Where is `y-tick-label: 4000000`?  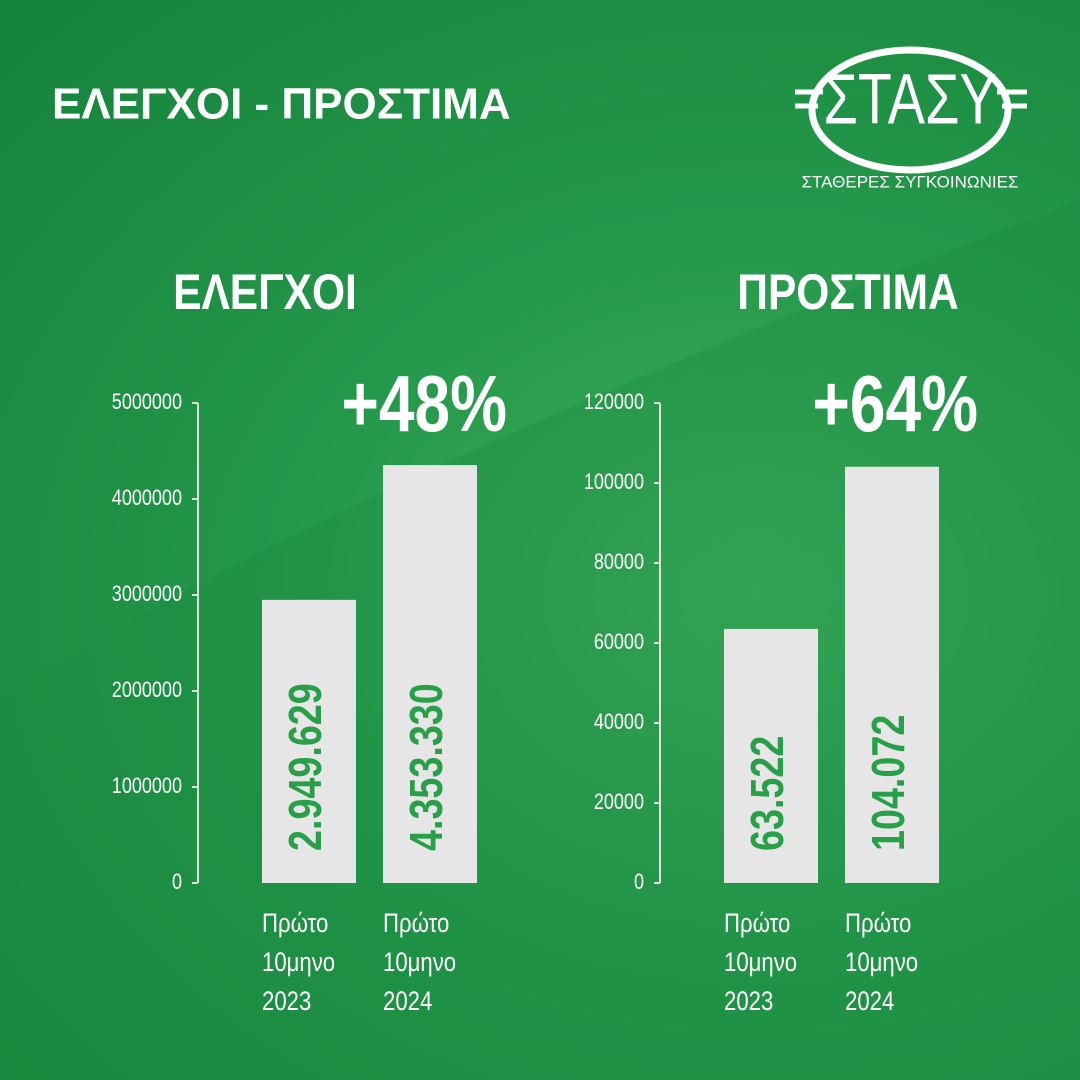
y-tick-label: 4000000 is located at coordinates (147, 498).